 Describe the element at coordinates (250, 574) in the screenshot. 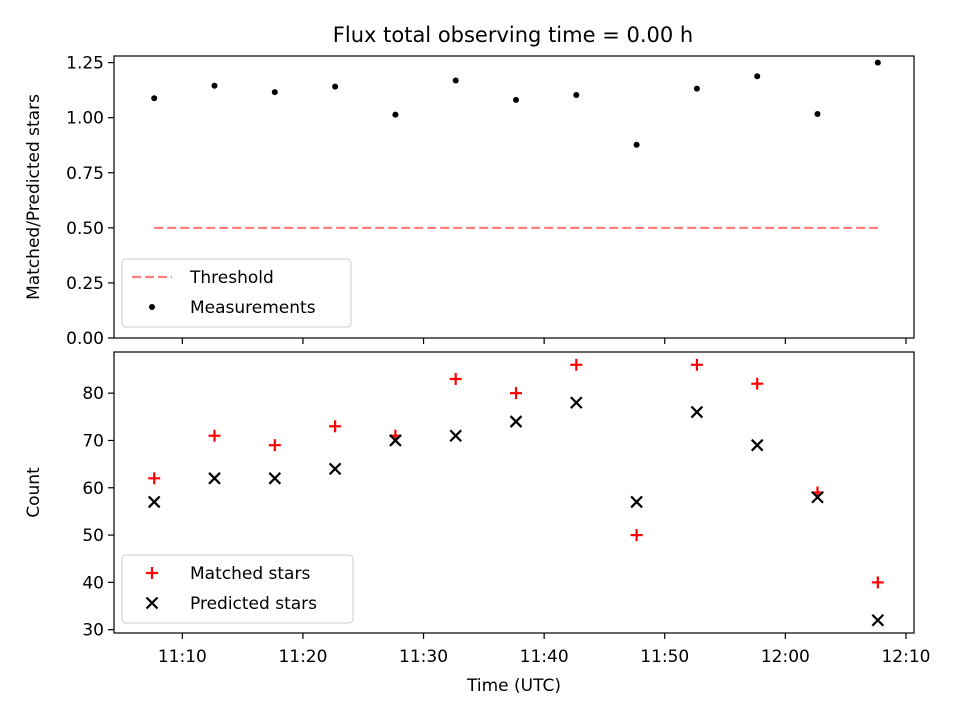

I see `legend-matched-label: Matched stars` at that location.